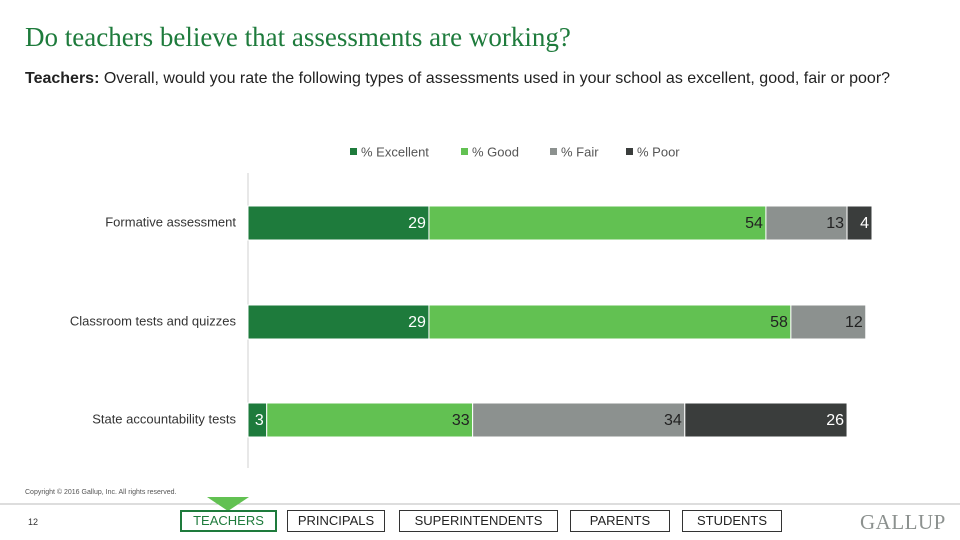 The image size is (960, 540). I want to click on value-label: 34, so click(673, 420).